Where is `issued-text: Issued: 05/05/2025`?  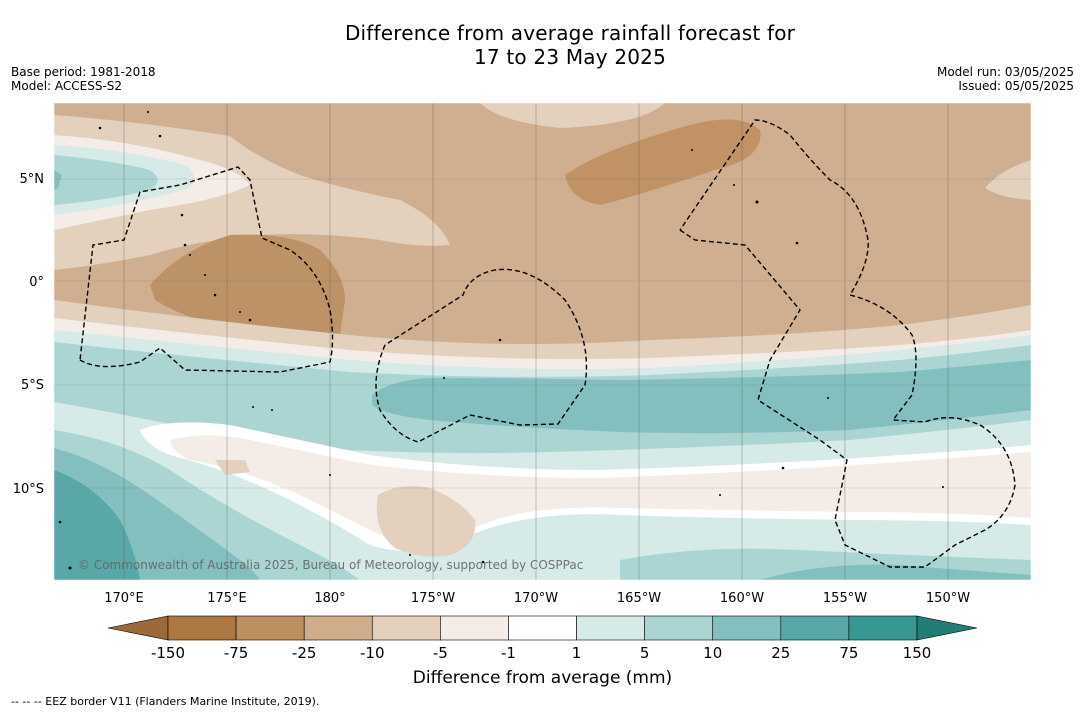 issued-text: Issued: 05/05/2025 is located at coordinates (1016, 86).